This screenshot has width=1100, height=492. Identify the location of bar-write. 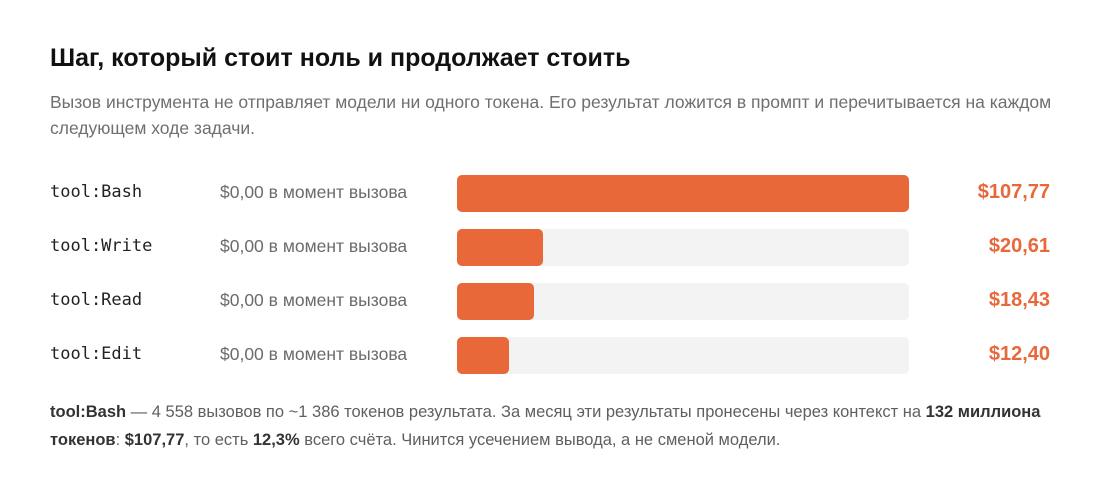
(500, 247).